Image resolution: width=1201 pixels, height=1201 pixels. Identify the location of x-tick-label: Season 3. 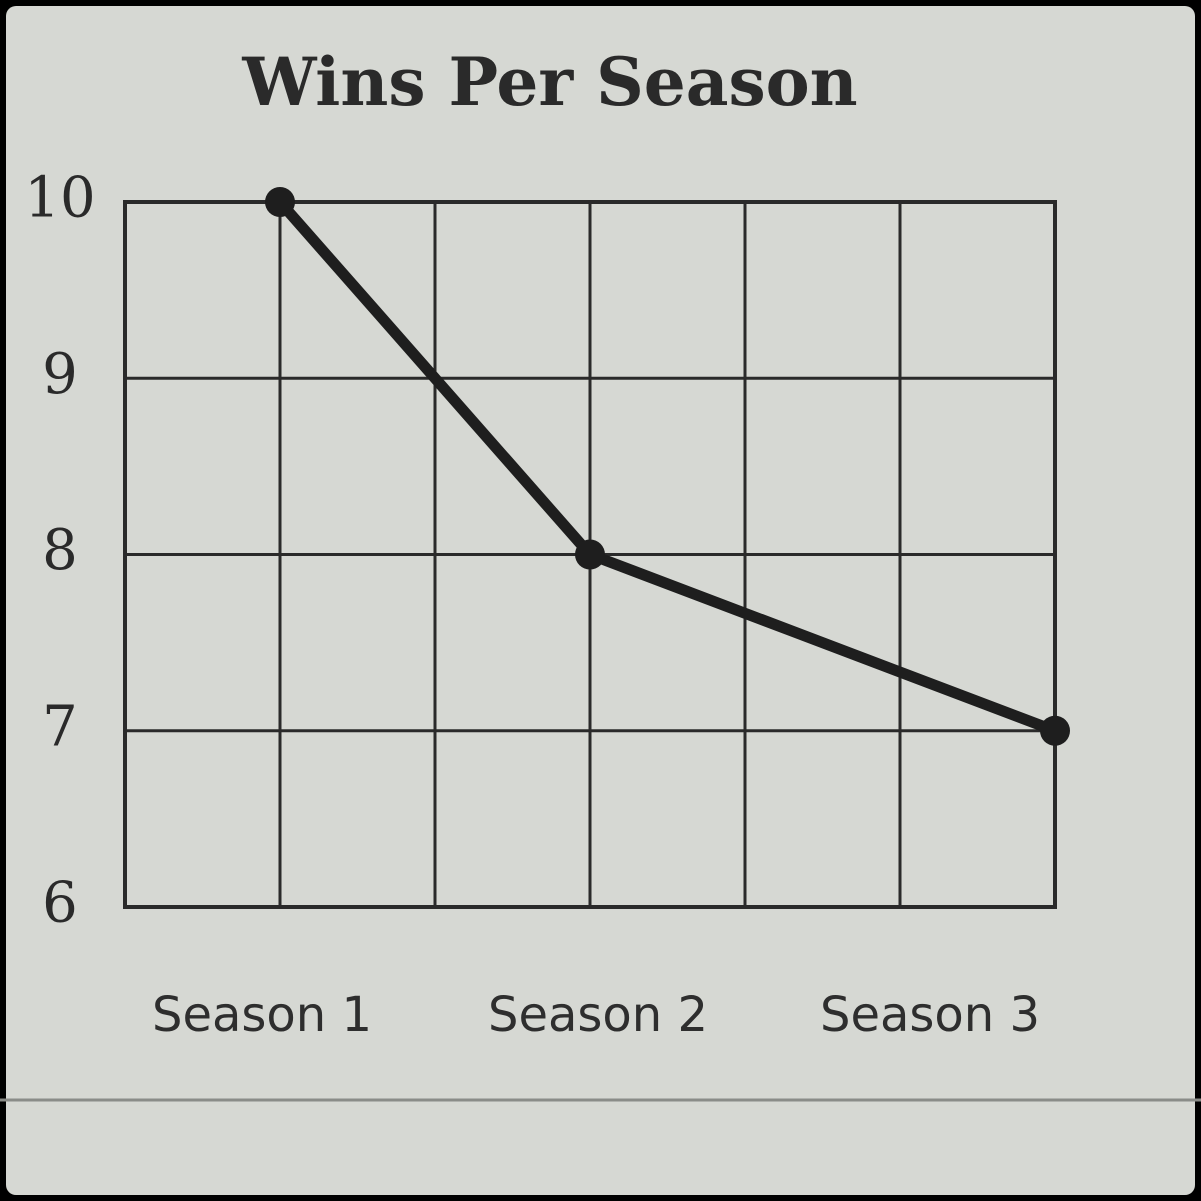
(930, 1015).